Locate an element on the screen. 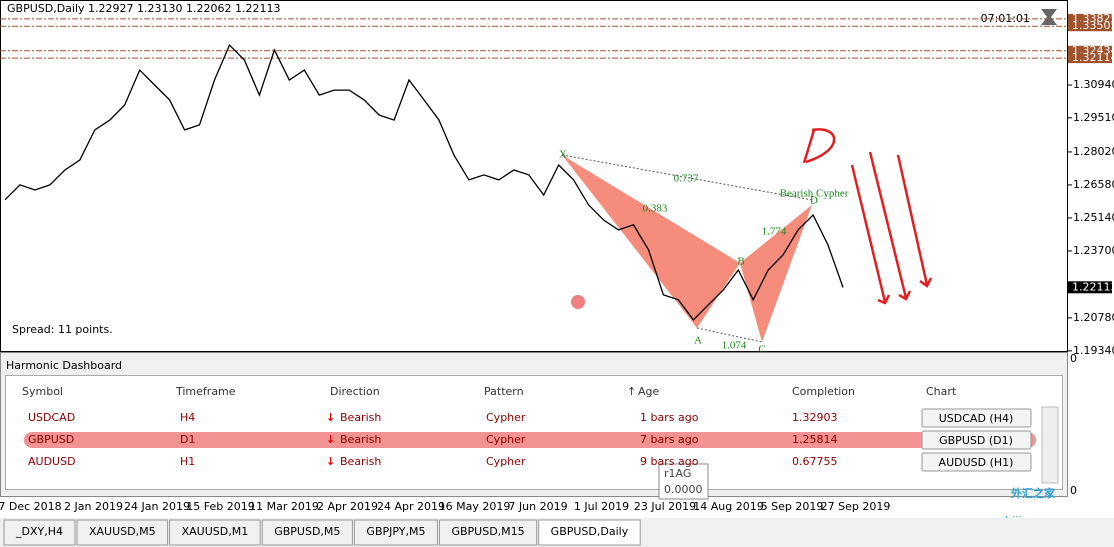 Image resolution: width=1114 pixels, height=547 pixels. cell: H1 is located at coordinates (187, 461).